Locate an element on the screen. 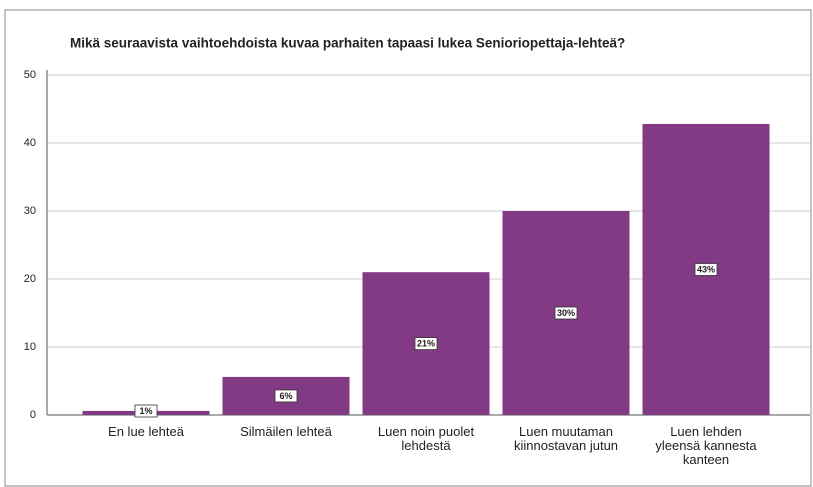  y-tick-label: 10 is located at coordinates (30, 347).